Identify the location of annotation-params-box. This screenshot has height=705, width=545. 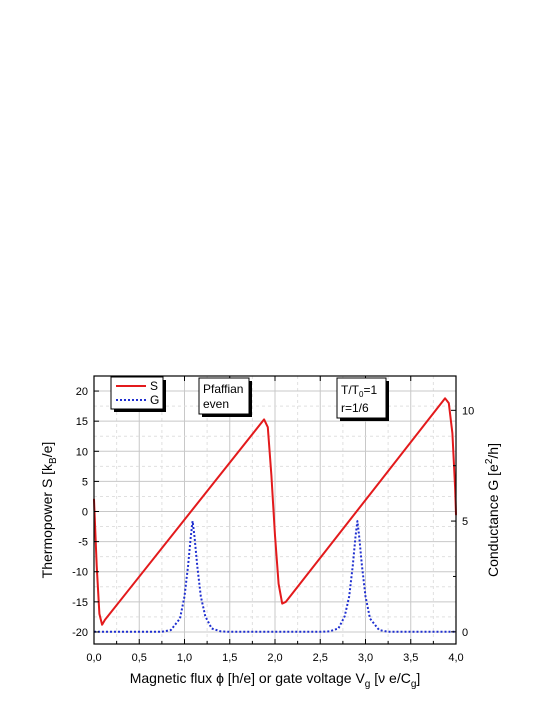
(361, 398).